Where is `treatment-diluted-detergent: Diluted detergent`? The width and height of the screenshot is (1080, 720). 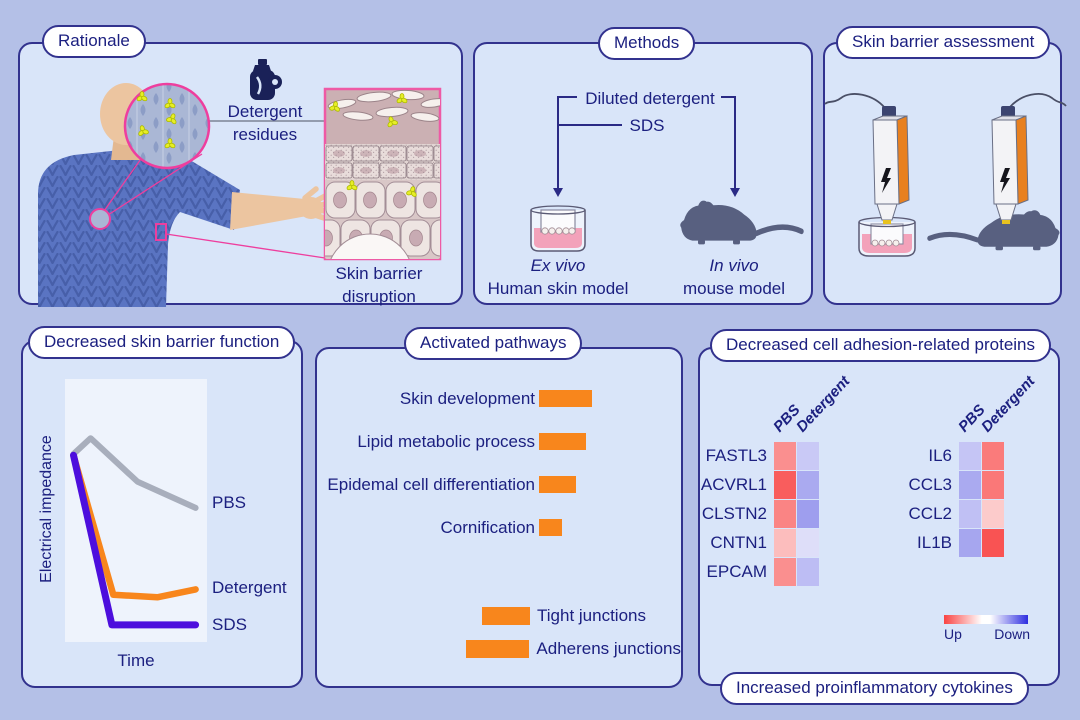
treatment-diluted-detergent: Diluted detergent is located at coordinates (650, 98).